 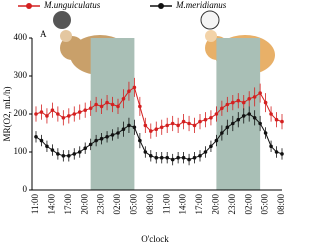 I want to click on x-tick-label: 11:00, so click(x=35, y=204).